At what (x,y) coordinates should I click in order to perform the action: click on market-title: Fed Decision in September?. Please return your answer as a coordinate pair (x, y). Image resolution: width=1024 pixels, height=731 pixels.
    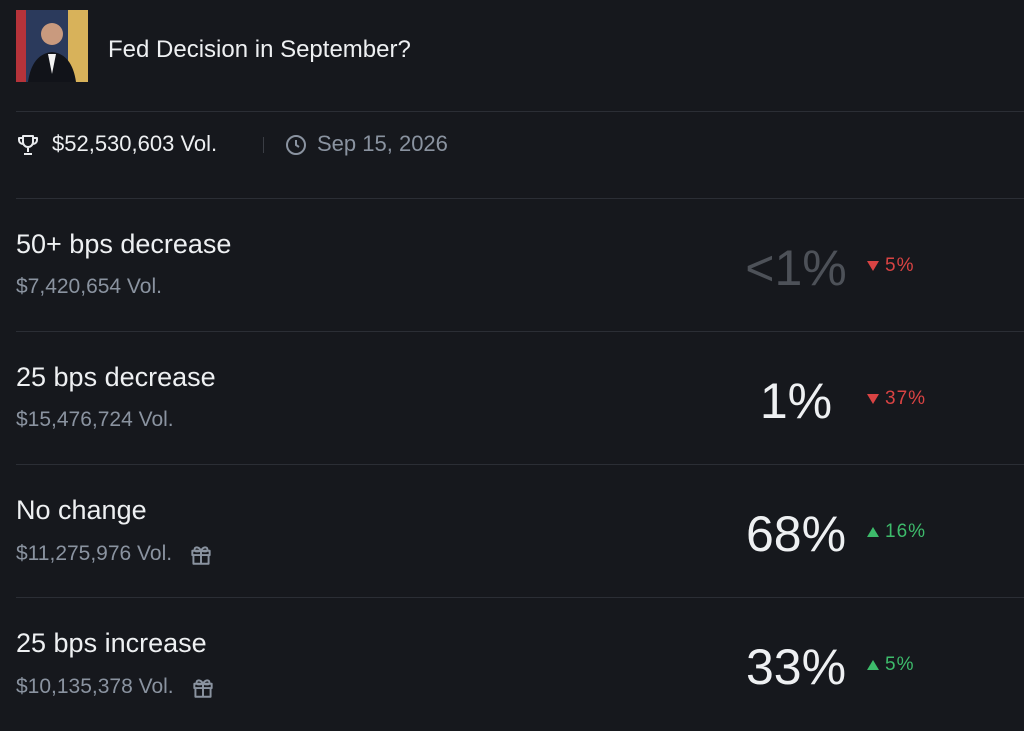
    Looking at the image, I should click on (259, 49).